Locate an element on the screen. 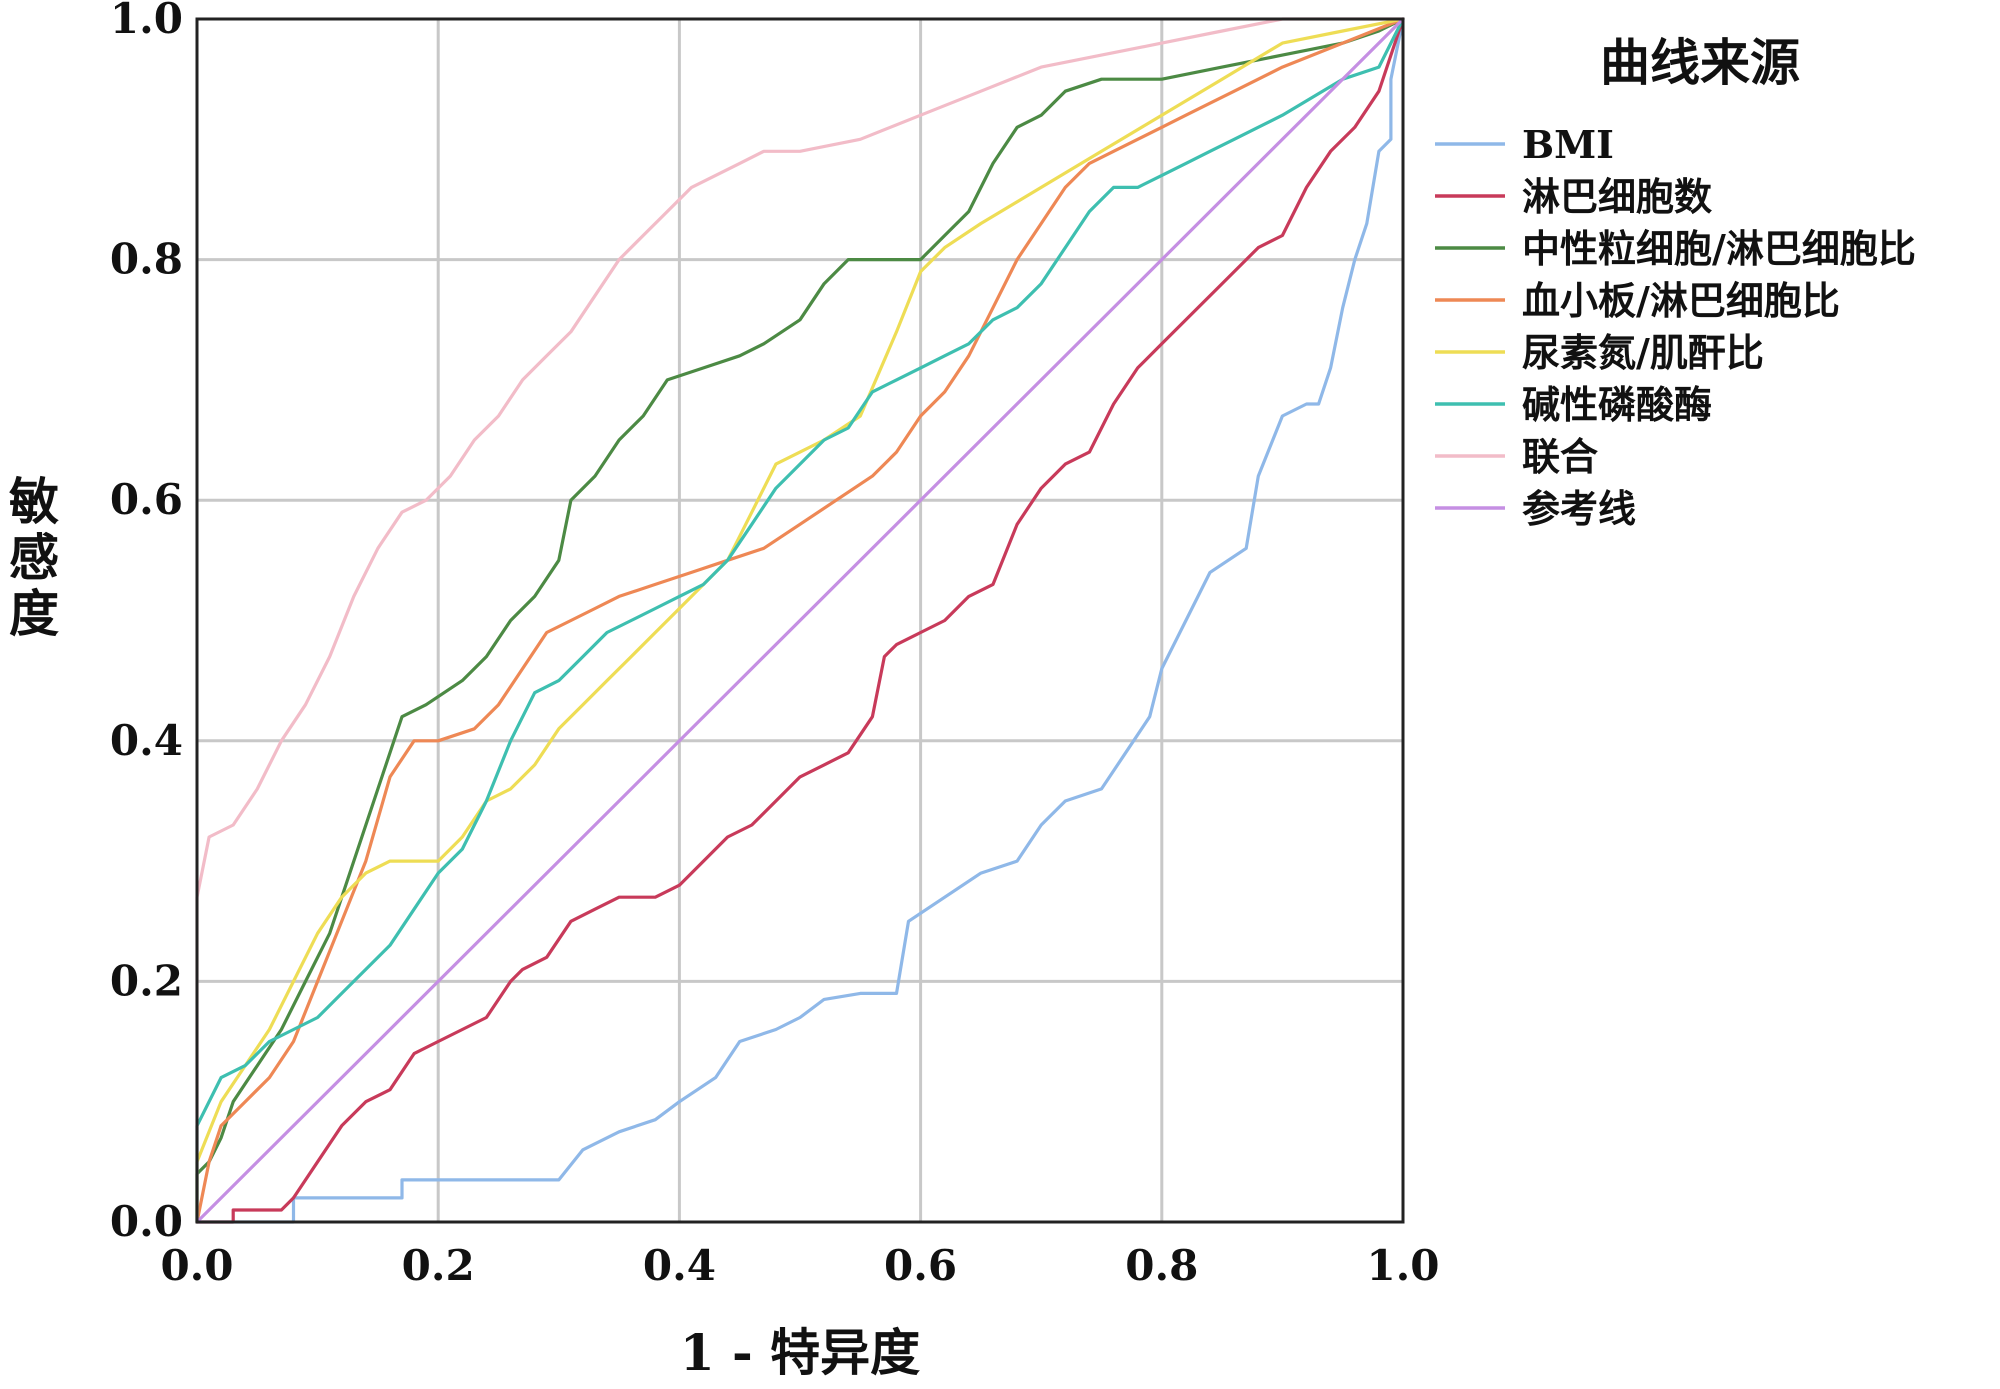  legend-label: BMI is located at coordinates (1568, 144).